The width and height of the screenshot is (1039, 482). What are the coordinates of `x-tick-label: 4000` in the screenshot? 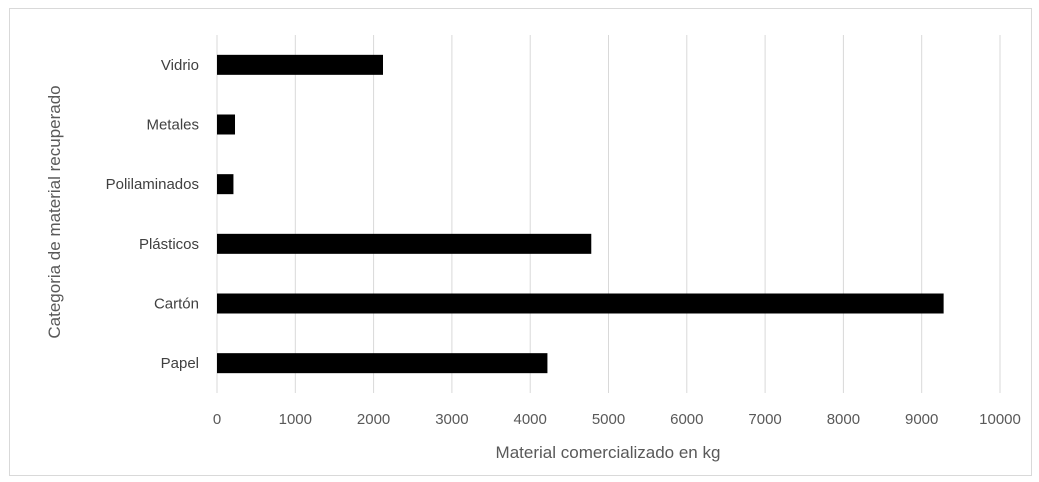 It's located at (530, 419).